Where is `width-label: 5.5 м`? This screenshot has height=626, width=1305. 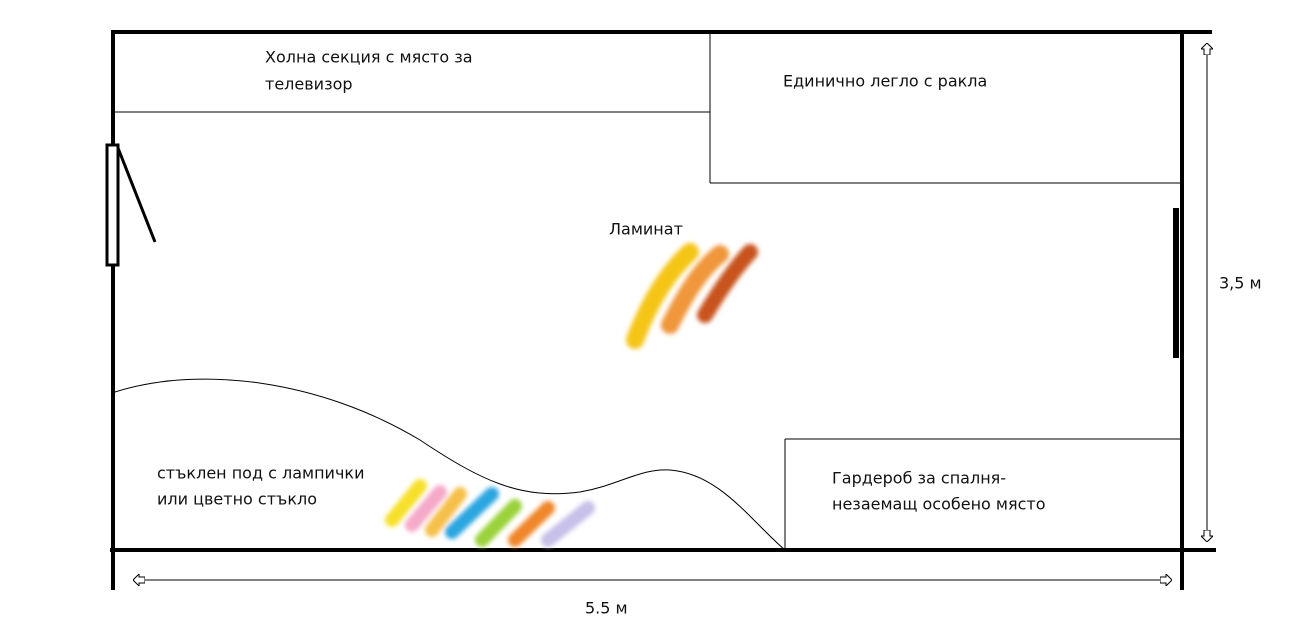
width-label: 5.5 м is located at coordinates (606, 608).